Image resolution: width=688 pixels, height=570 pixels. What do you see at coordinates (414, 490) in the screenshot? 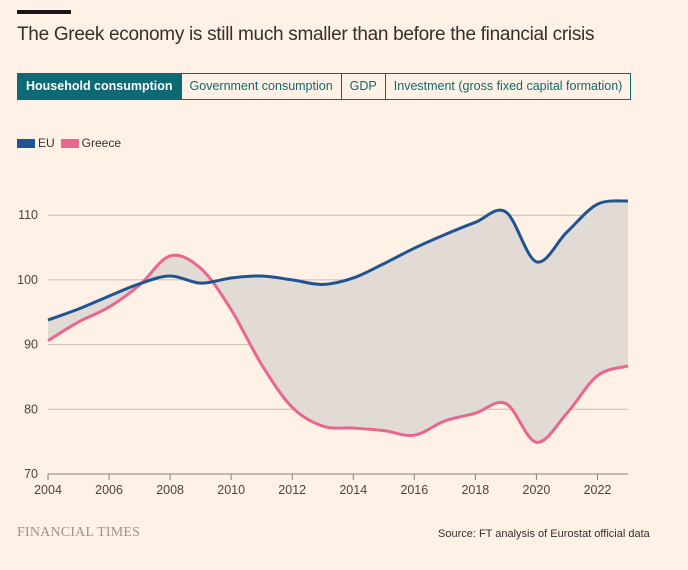
I see `x-tick-label: 2016` at bounding box center [414, 490].